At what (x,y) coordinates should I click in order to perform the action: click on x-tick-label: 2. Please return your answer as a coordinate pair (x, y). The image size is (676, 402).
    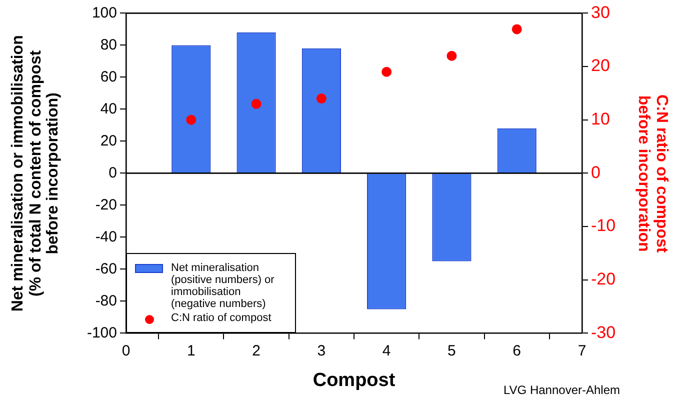
    Looking at the image, I should click on (256, 351).